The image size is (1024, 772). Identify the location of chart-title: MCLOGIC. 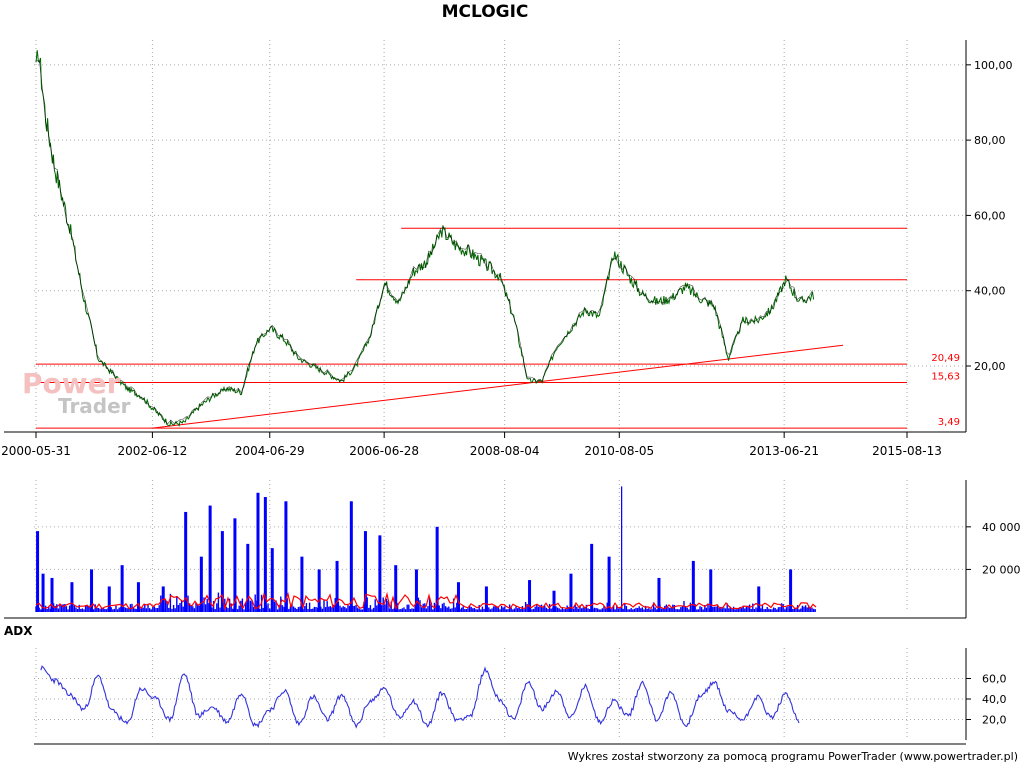
(485, 12).